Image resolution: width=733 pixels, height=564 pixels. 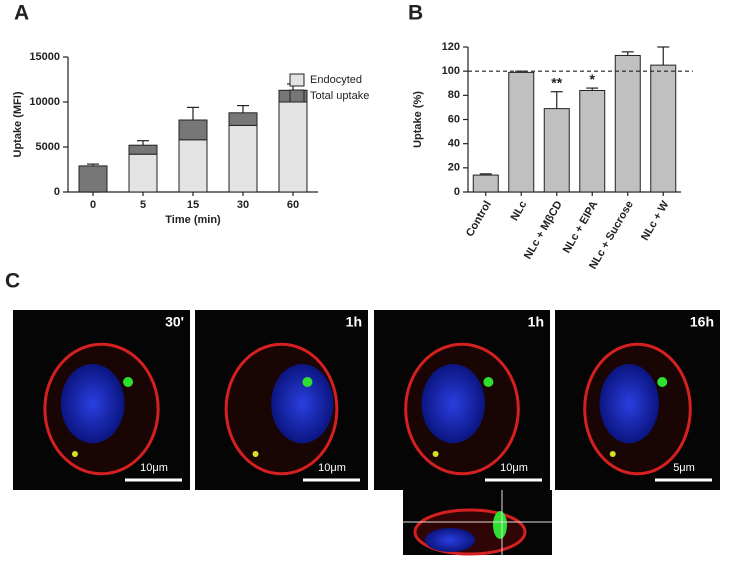 I want to click on x-tick-label: NLc + MβCD, so click(x=543, y=230).